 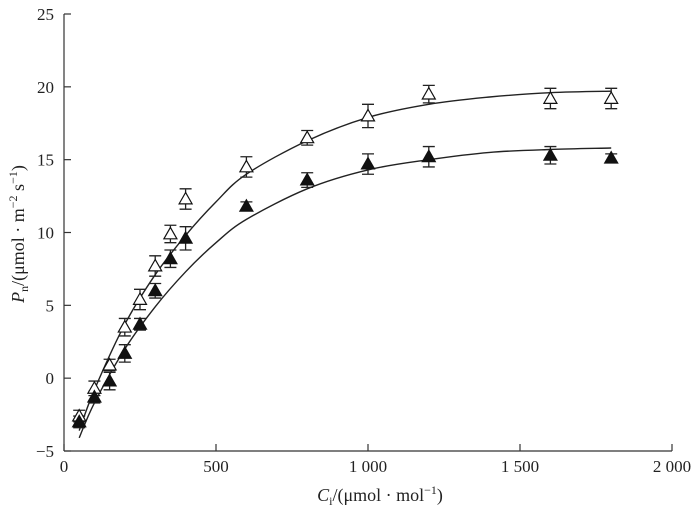 I want to click on x-tick-label: 1 500, so click(x=520, y=466).